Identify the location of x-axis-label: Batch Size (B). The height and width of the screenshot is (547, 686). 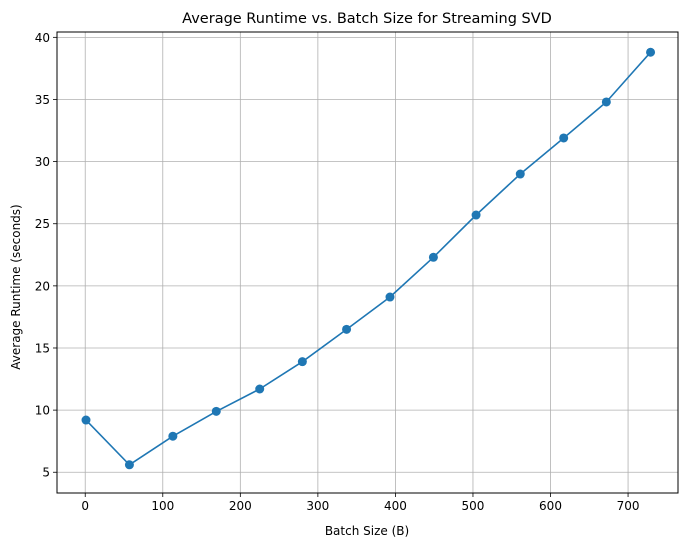
(367, 531).